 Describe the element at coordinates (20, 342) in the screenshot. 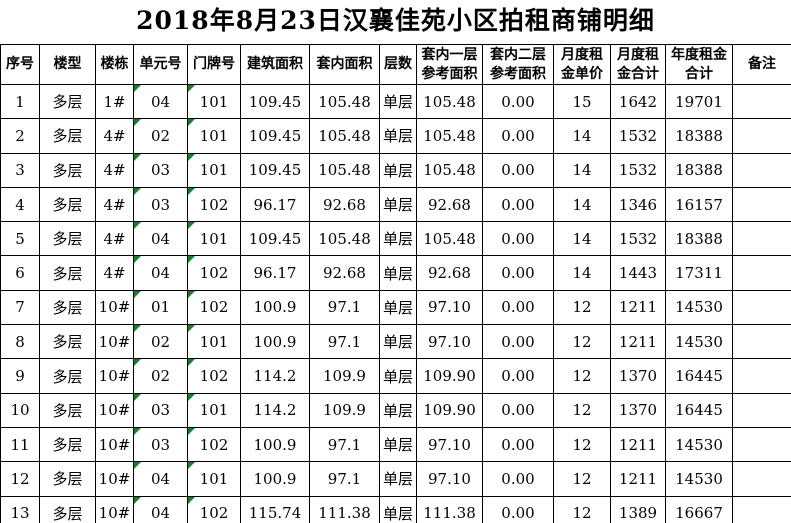

I see `cell-no: 8` at that location.